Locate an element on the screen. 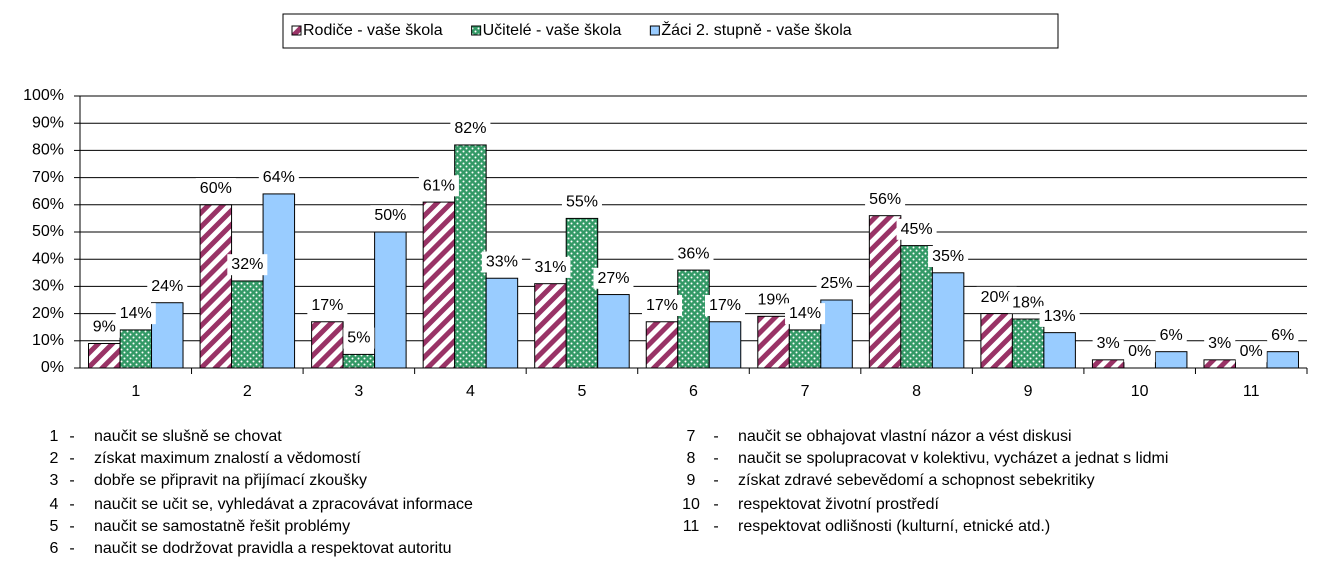 The height and width of the screenshot is (587, 1327). legend-box is located at coordinates (670, 31).